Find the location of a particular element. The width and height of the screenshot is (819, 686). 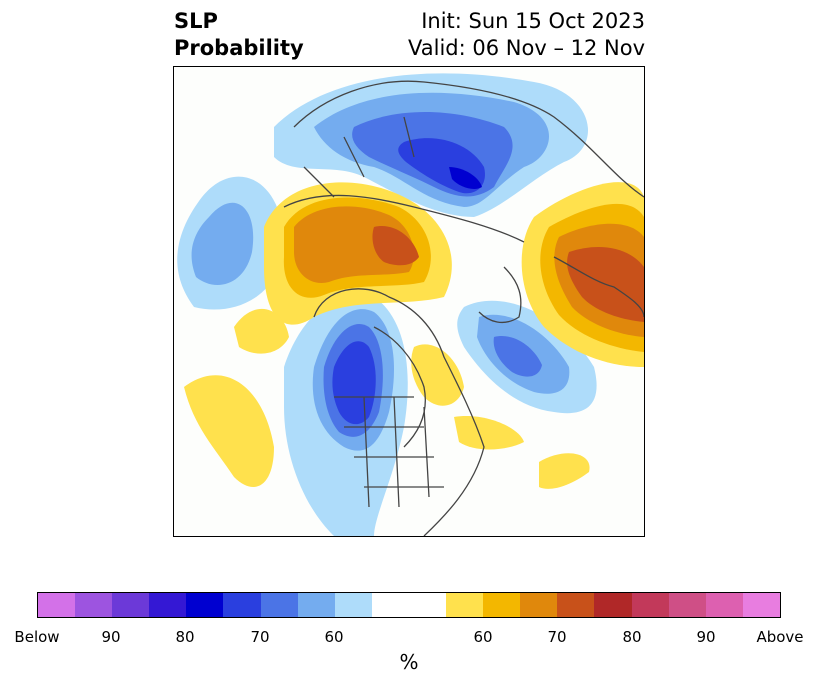

above-region-siberia-core is located at coordinates (395, 246).